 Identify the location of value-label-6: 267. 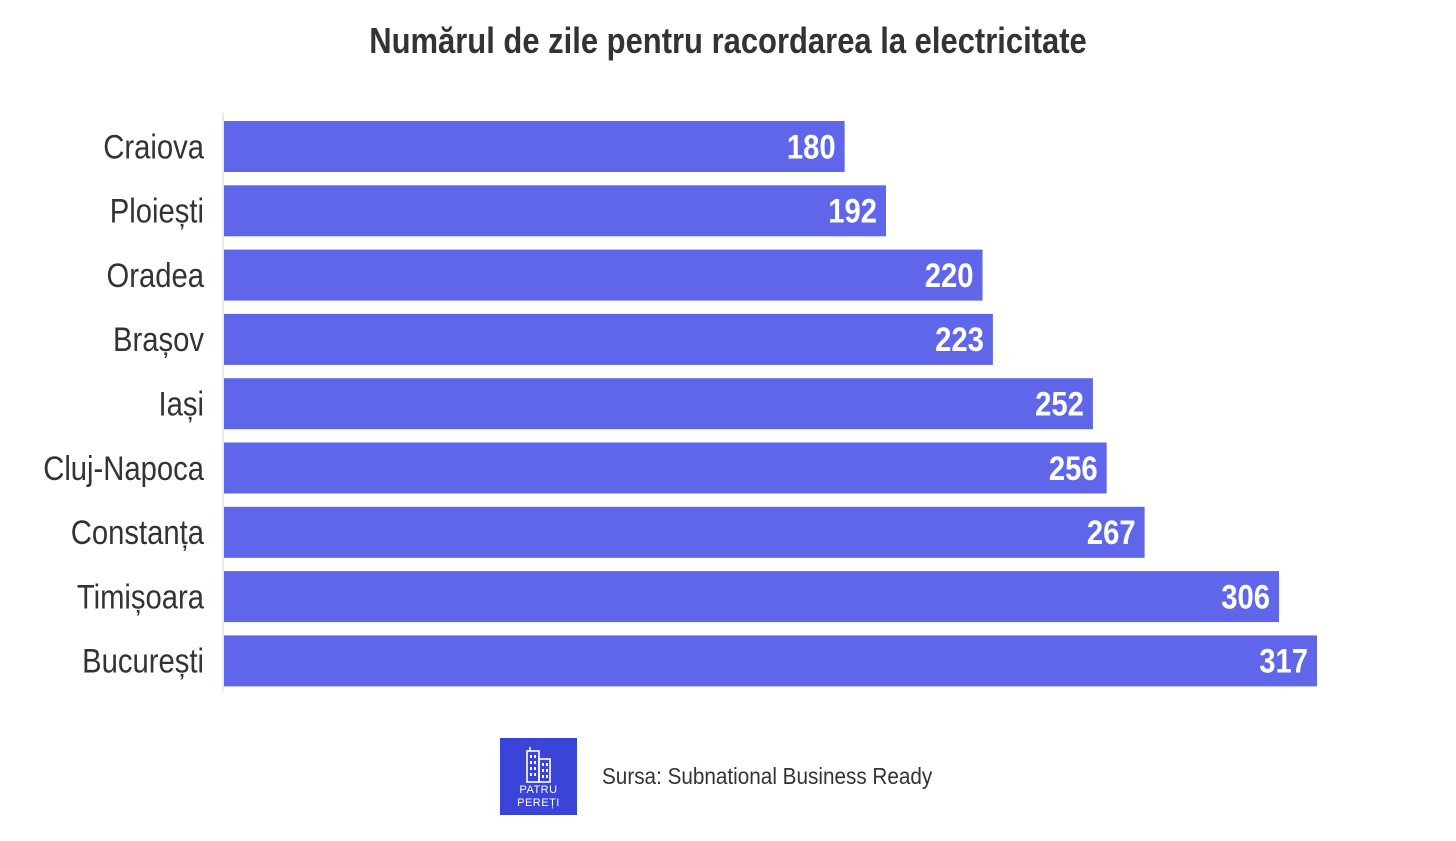
(1111, 532).